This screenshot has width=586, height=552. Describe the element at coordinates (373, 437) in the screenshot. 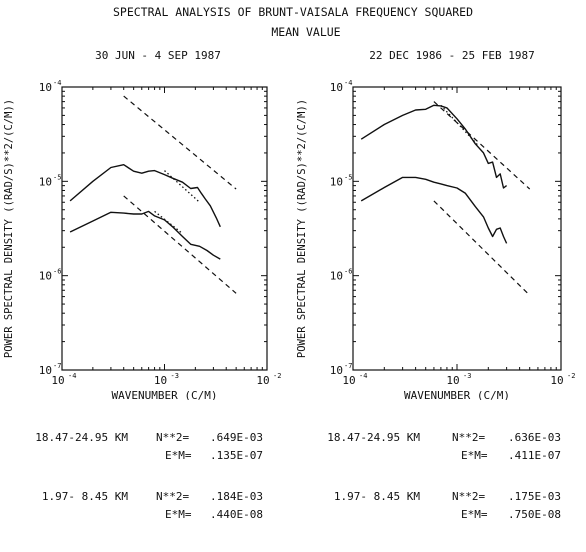

I see `right-stat-upper-range: 18.47-24.95 KM` at that location.